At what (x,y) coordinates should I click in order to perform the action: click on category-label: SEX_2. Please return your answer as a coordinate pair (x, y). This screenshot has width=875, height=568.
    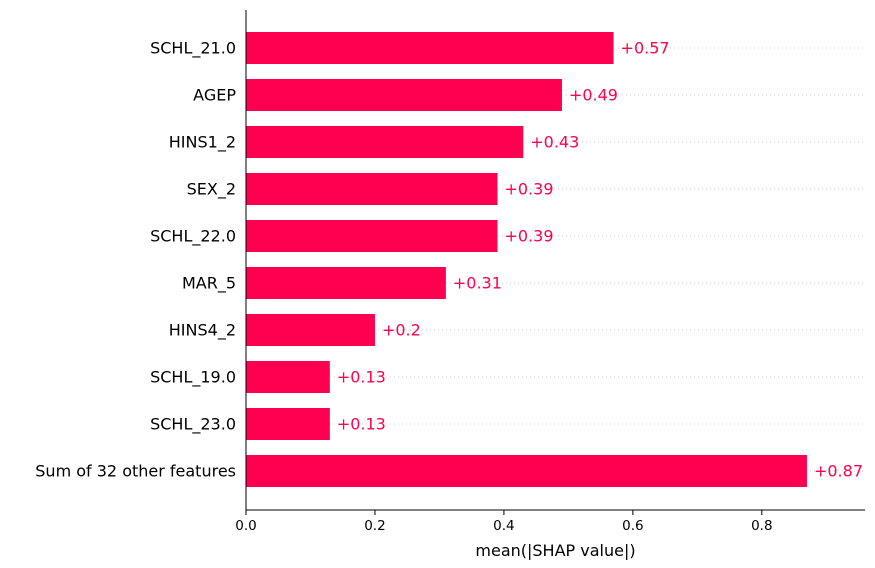
    Looking at the image, I should click on (211, 190).